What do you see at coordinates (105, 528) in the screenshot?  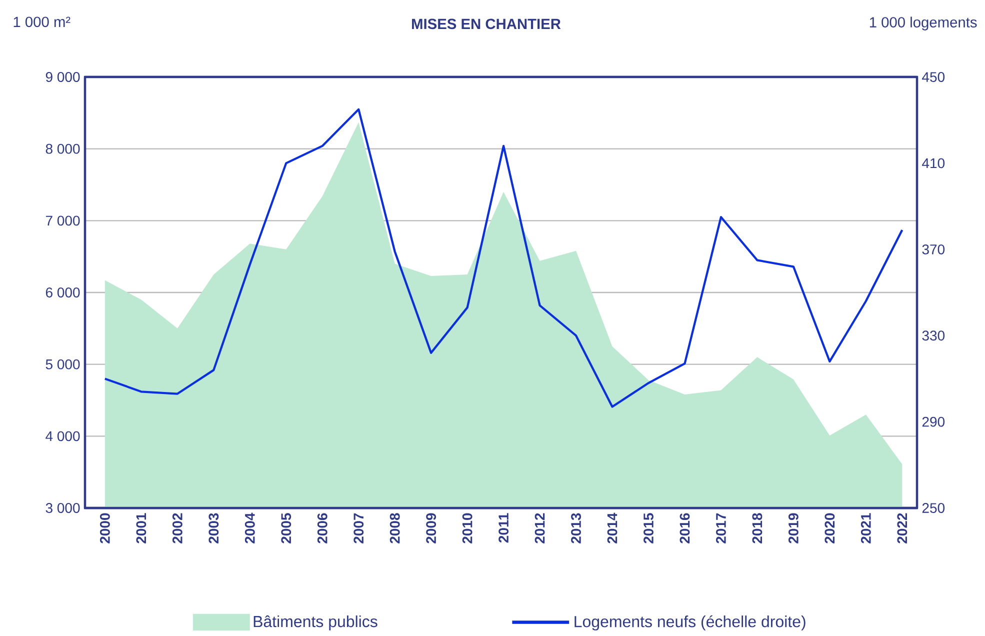 I see `x-tick-label: 2000` at bounding box center [105, 528].